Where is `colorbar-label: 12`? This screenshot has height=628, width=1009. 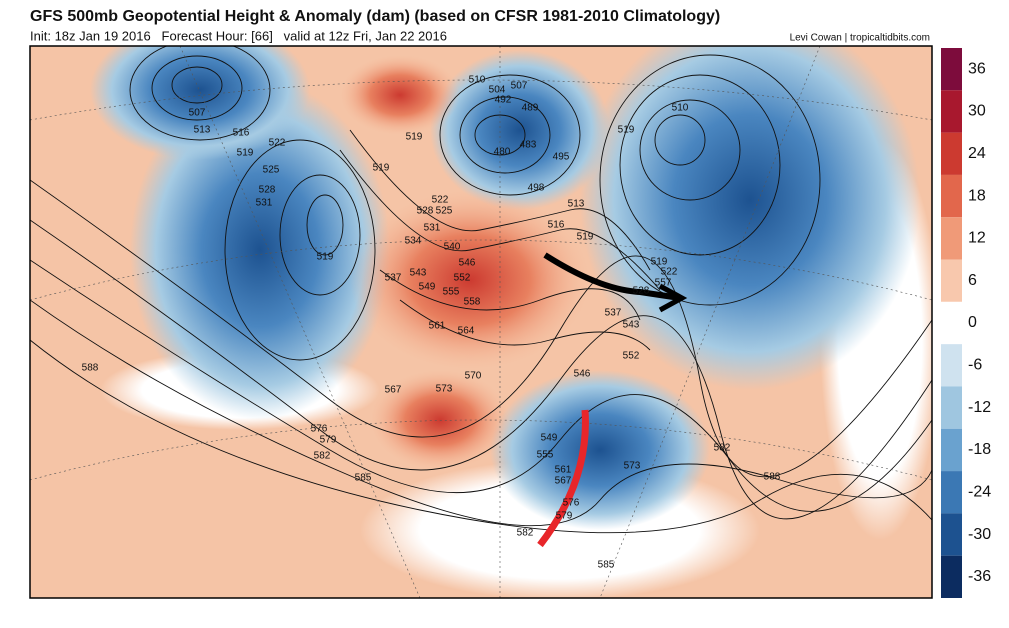 colorbar-label: 12 is located at coordinates (977, 238).